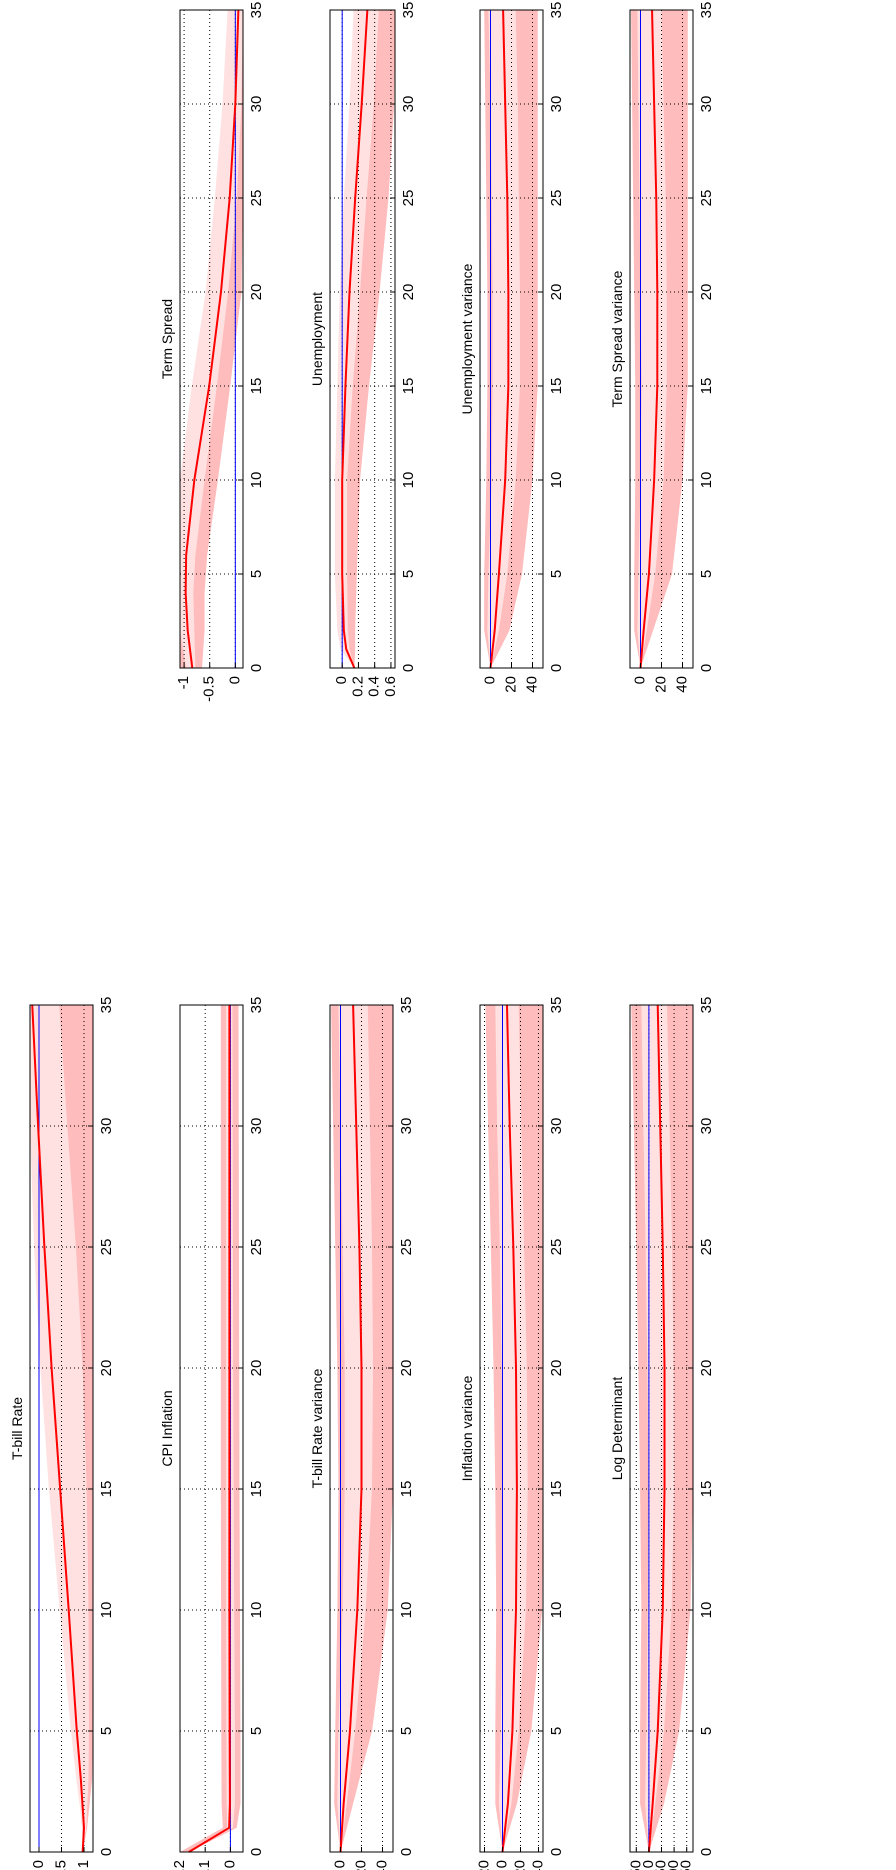  What do you see at coordinates (686, 1865) in the screenshot?
I see `y-tick-label: 150` at bounding box center [686, 1865].